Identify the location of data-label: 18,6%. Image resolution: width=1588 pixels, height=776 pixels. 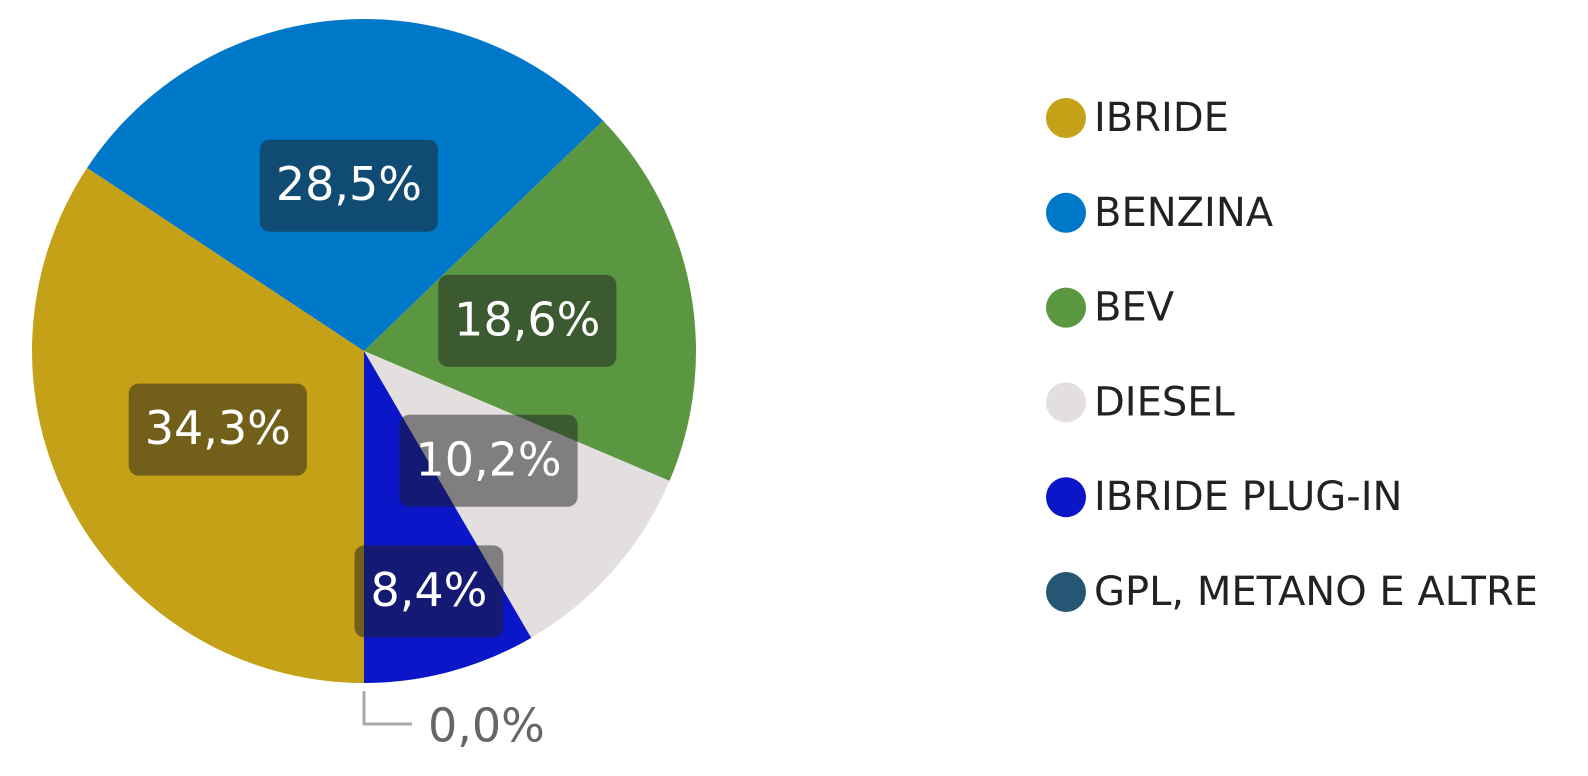
(527, 319).